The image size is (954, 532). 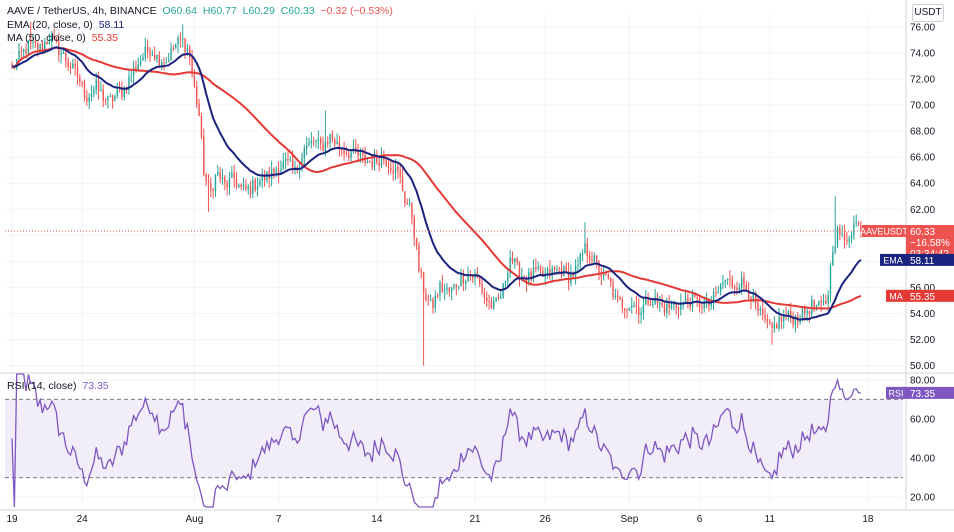 I want to click on ema-tag-box, so click(x=893, y=259).